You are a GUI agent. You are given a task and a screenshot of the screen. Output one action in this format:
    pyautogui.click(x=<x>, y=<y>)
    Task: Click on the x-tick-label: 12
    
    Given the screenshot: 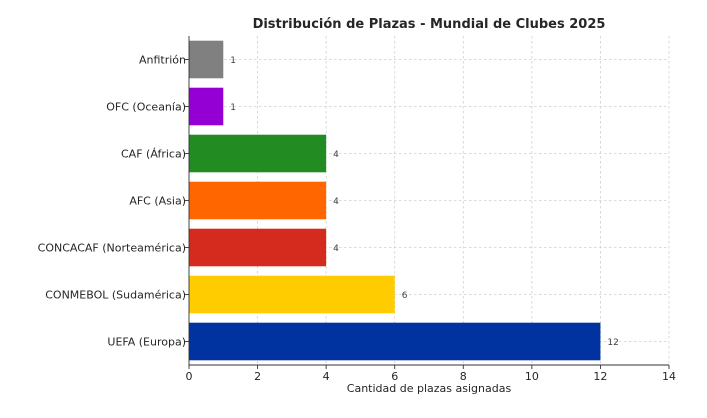 What is the action you would take?
    pyautogui.click(x=600, y=376)
    